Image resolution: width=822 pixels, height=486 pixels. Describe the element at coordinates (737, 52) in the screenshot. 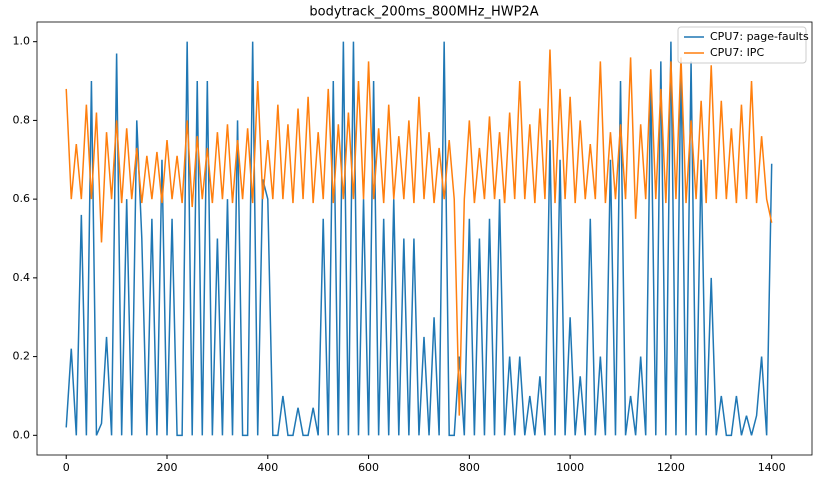

I see `legend-label: CPU7: IPC` at that location.